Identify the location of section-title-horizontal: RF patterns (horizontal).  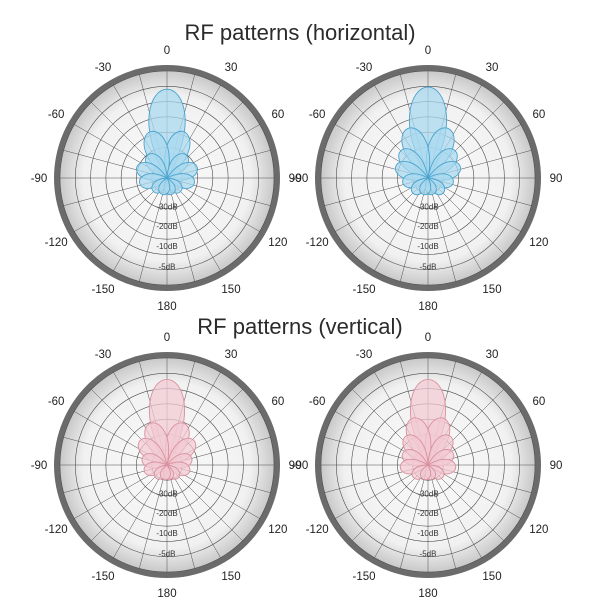
(300, 32).